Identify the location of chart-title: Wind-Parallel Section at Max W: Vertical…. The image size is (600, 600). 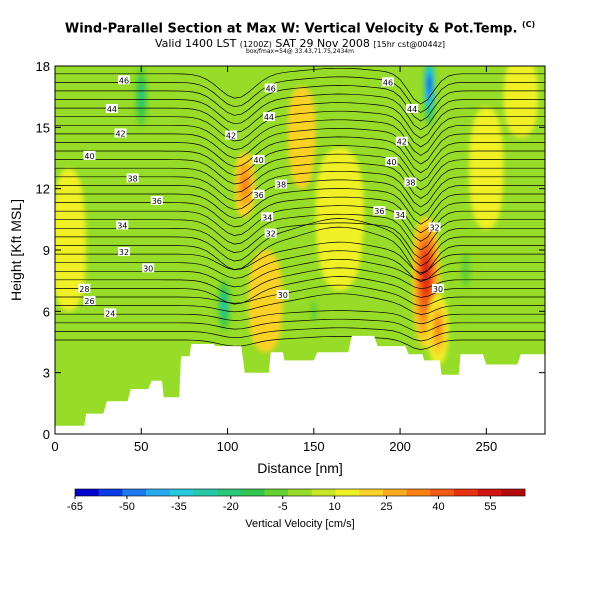
(300, 28).